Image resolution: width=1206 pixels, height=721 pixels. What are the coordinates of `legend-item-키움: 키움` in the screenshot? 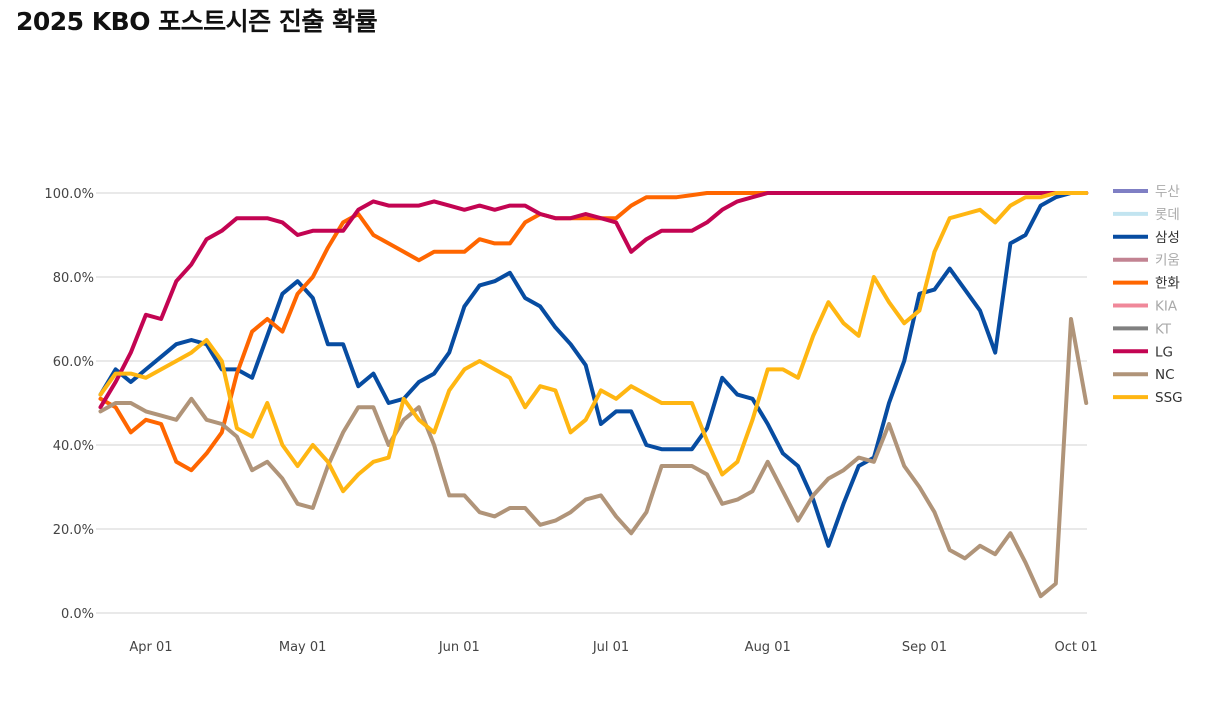 It's located at (1146, 261).